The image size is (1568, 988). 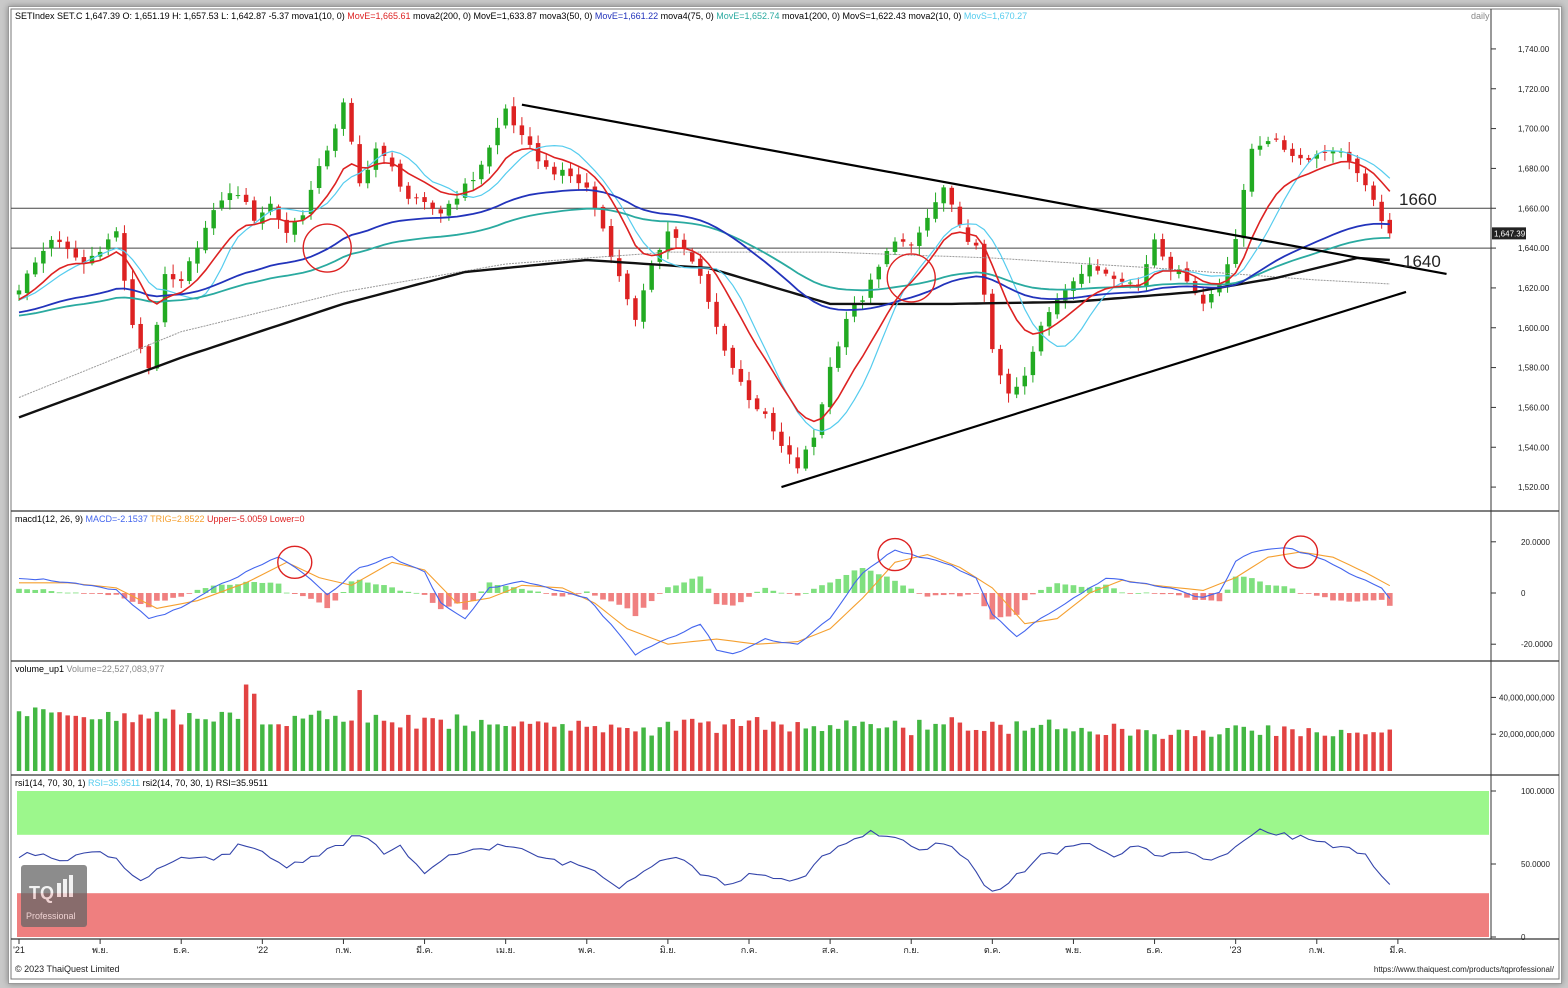 What do you see at coordinates (704, 262) in the screenshot?
I see `ma75-exp-line` at bounding box center [704, 262].